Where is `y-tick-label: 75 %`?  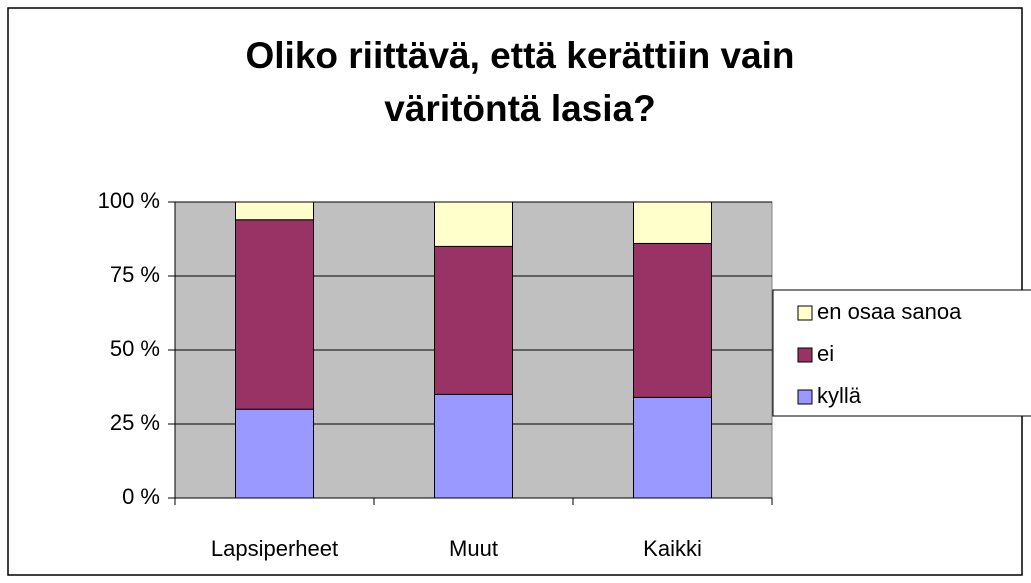
y-tick-label: 75 % is located at coordinates (135, 274).